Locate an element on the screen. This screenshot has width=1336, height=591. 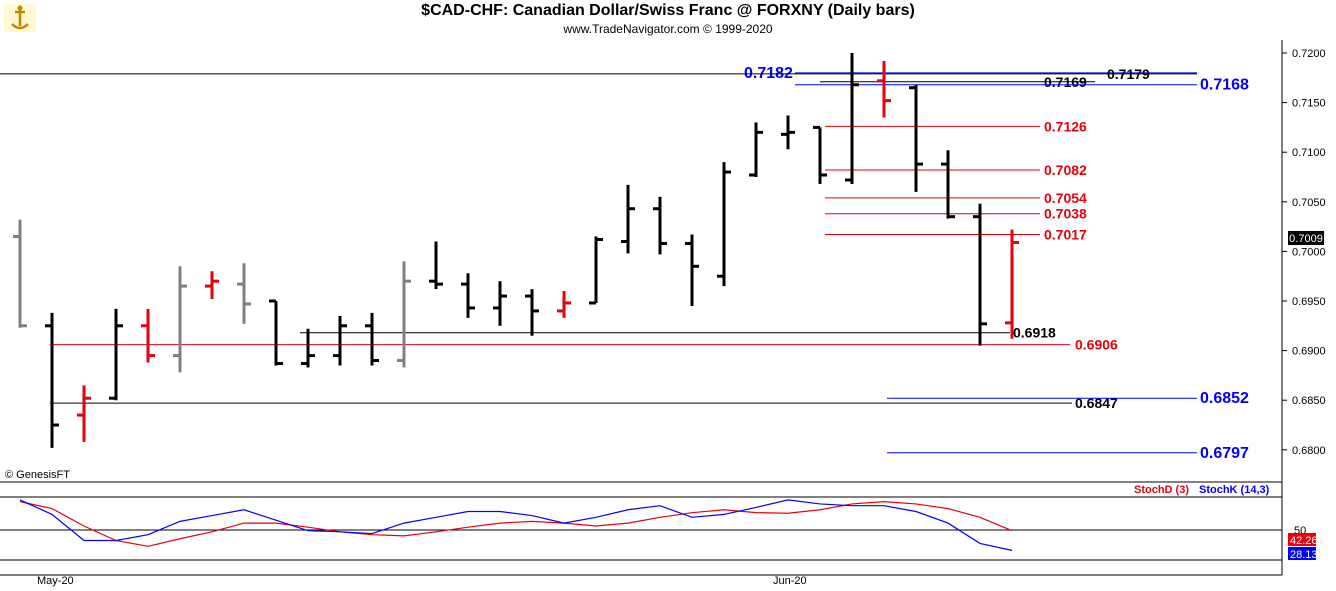
x-axis-label: Jun-20 is located at coordinates (790, 581).